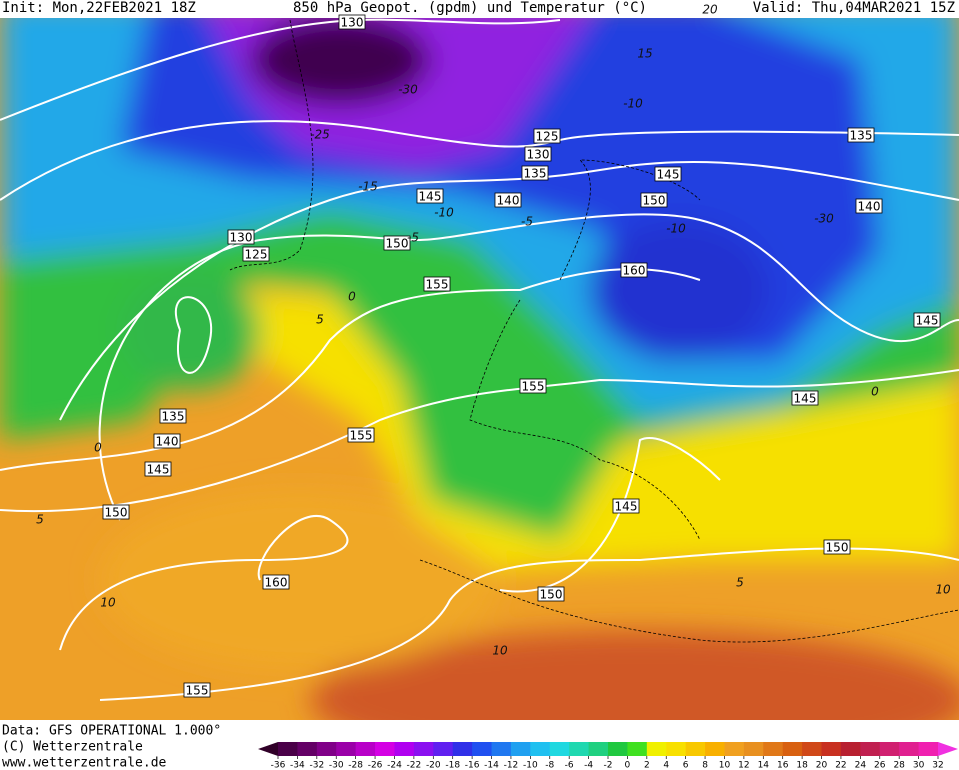 The image size is (959, 770). What do you see at coordinates (527, 222) in the screenshot?
I see `temperature-label: -5` at bounding box center [527, 222].